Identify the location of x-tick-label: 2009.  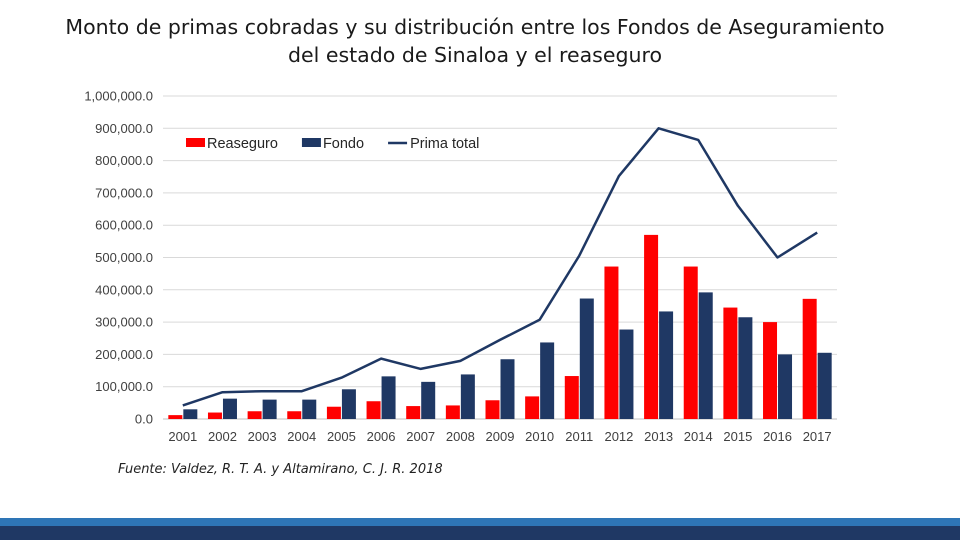
(500, 436).